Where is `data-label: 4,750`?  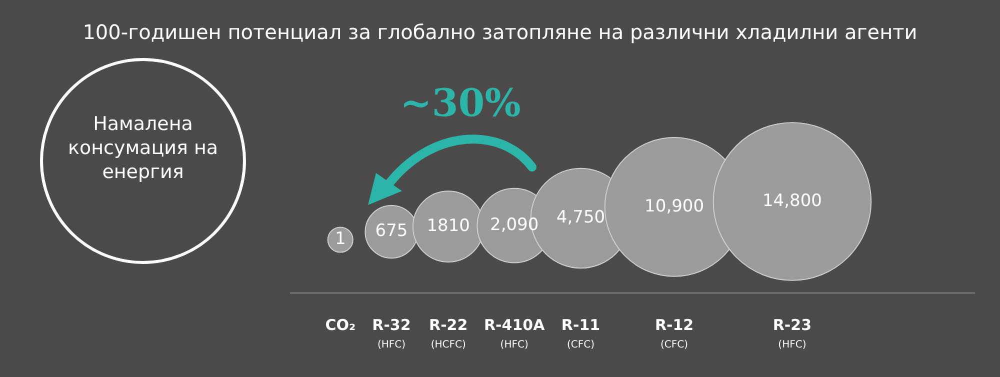 data-label: 4,750 is located at coordinates (581, 218).